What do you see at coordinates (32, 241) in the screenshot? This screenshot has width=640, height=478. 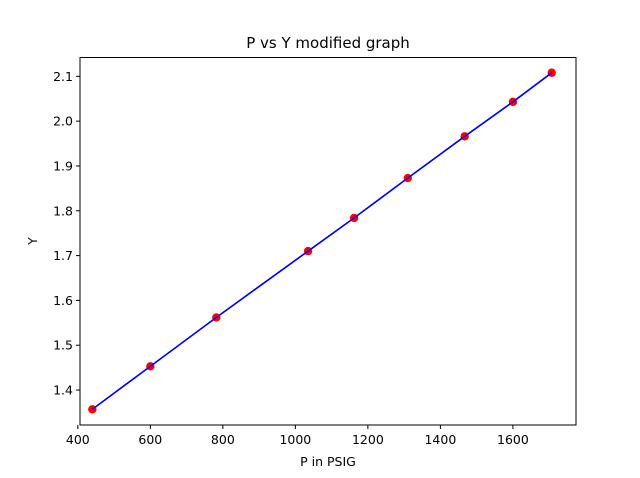 I see `y-axis-title: Y` at bounding box center [32, 241].